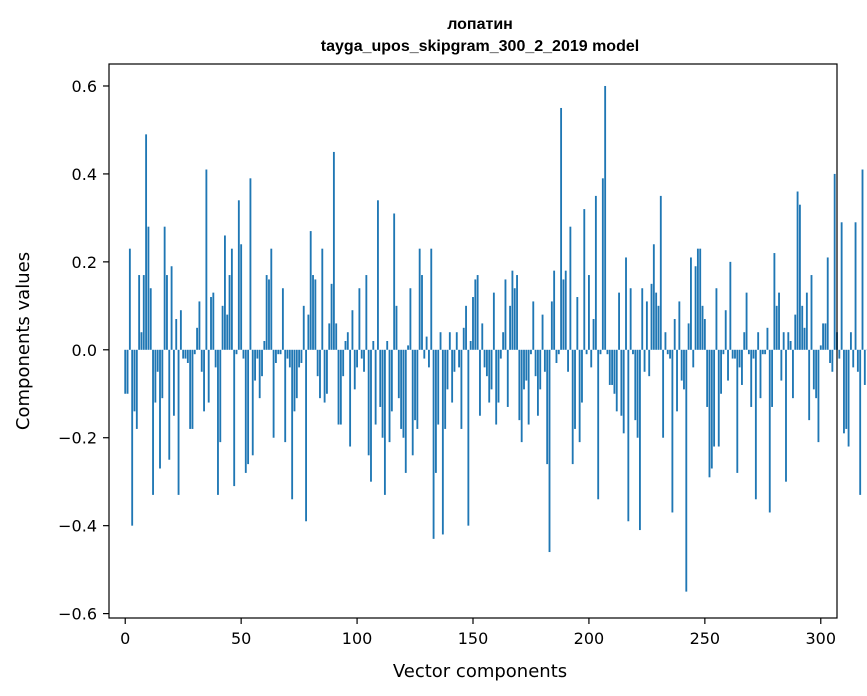  I want to click on y-tick-label: 0.4, so click(84, 174).